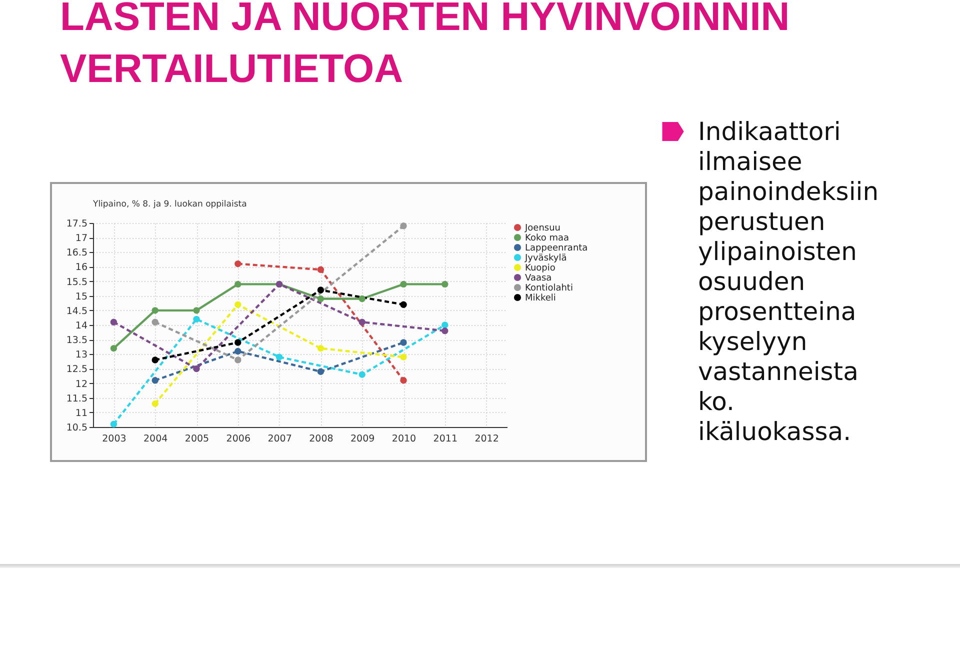 Image resolution: width=960 pixels, height=647 pixels. What do you see at coordinates (197, 439) in the screenshot?
I see `x-tick-label: 2005` at bounding box center [197, 439].